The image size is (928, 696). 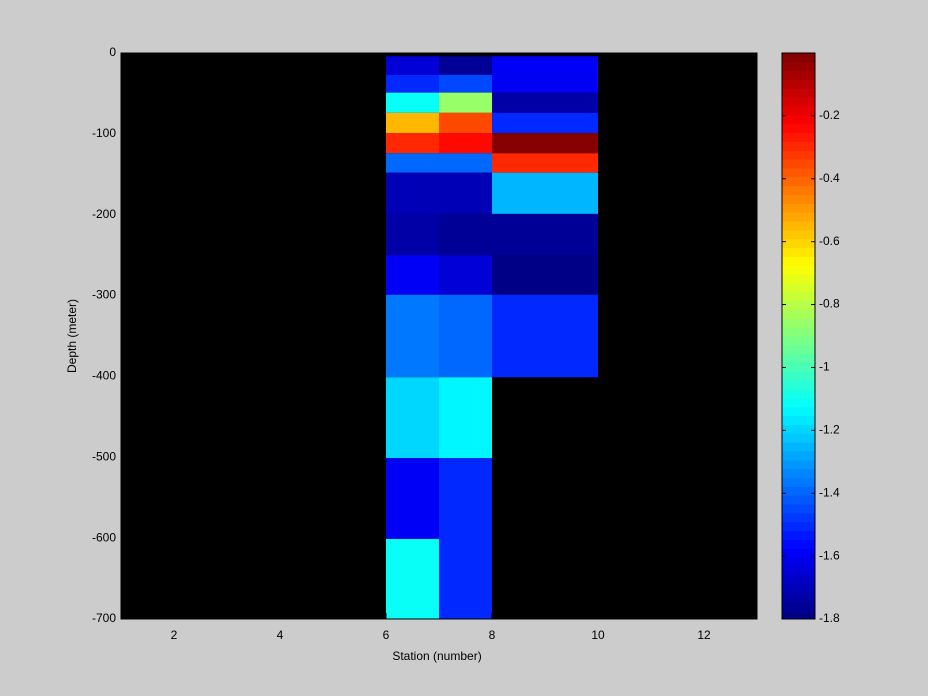 What do you see at coordinates (280, 635) in the screenshot?
I see `x-tick-label: 4` at bounding box center [280, 635].